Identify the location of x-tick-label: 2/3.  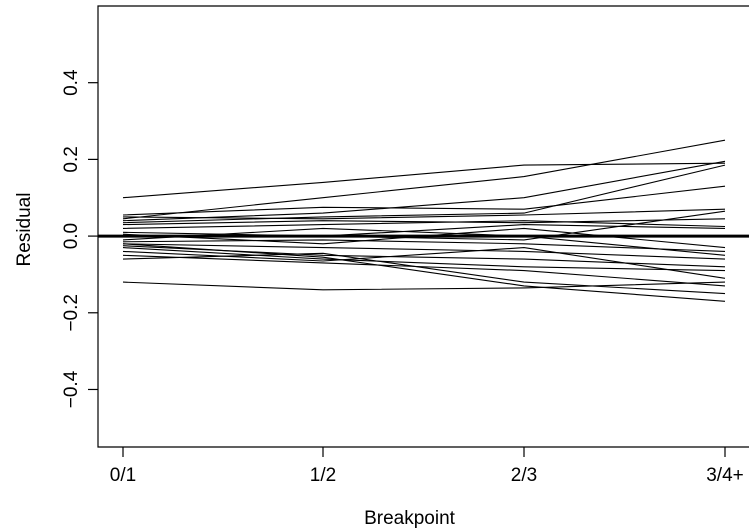
(524, 475).